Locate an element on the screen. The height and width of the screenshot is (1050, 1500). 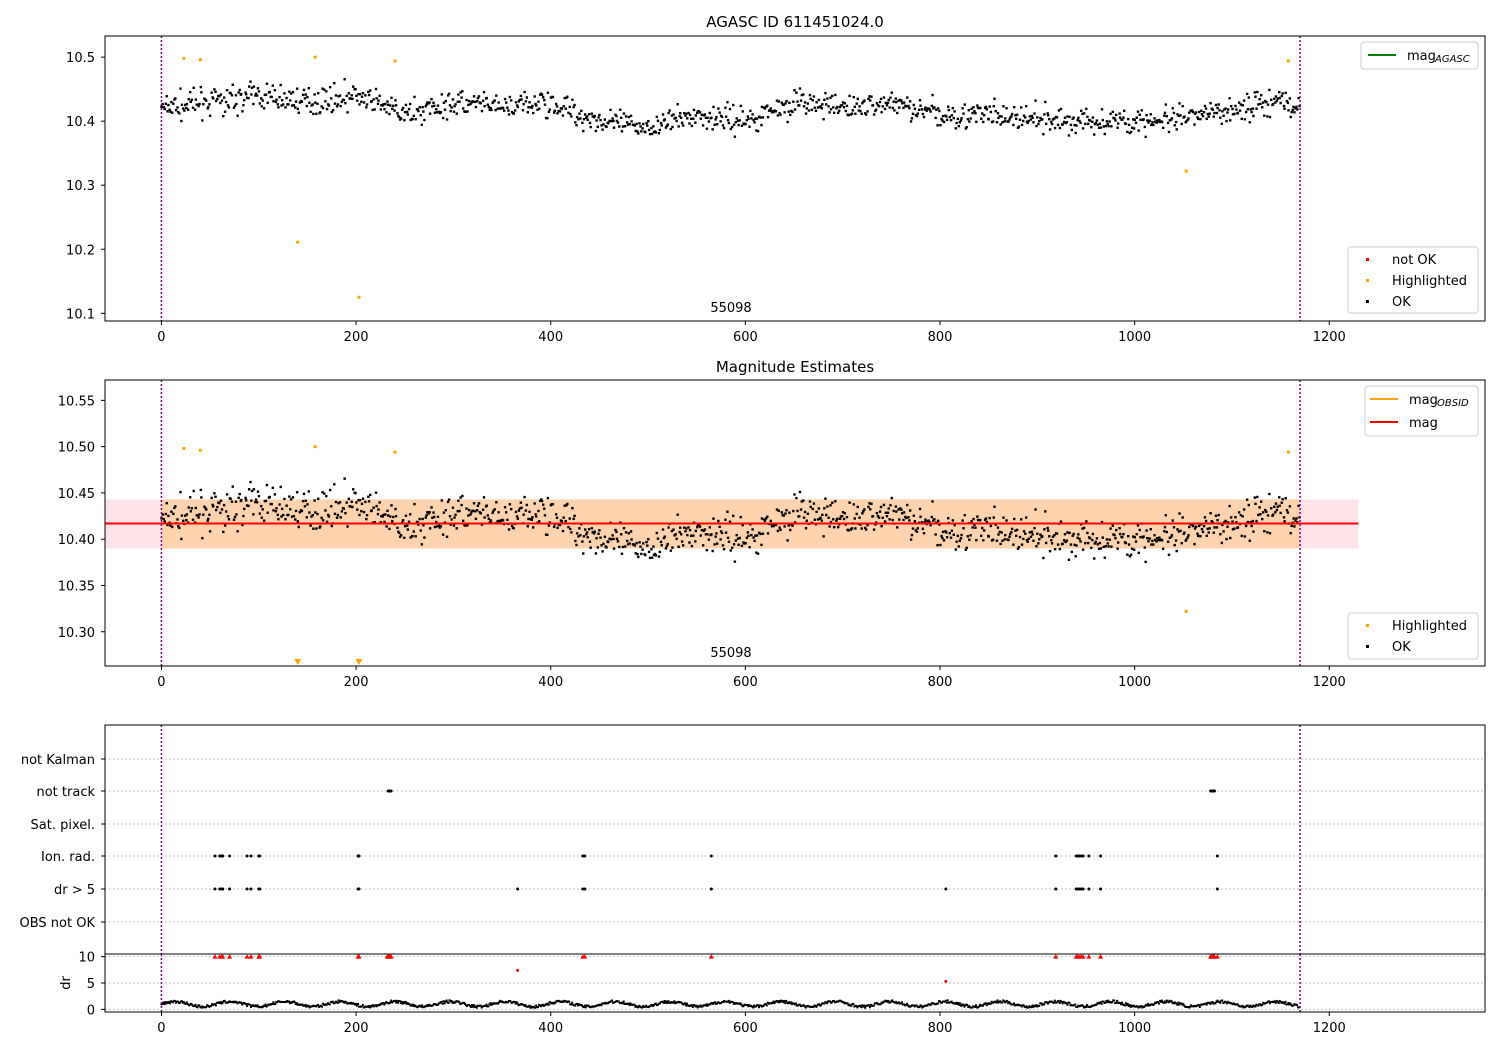
flag-point is located at coordinates (223, 856).